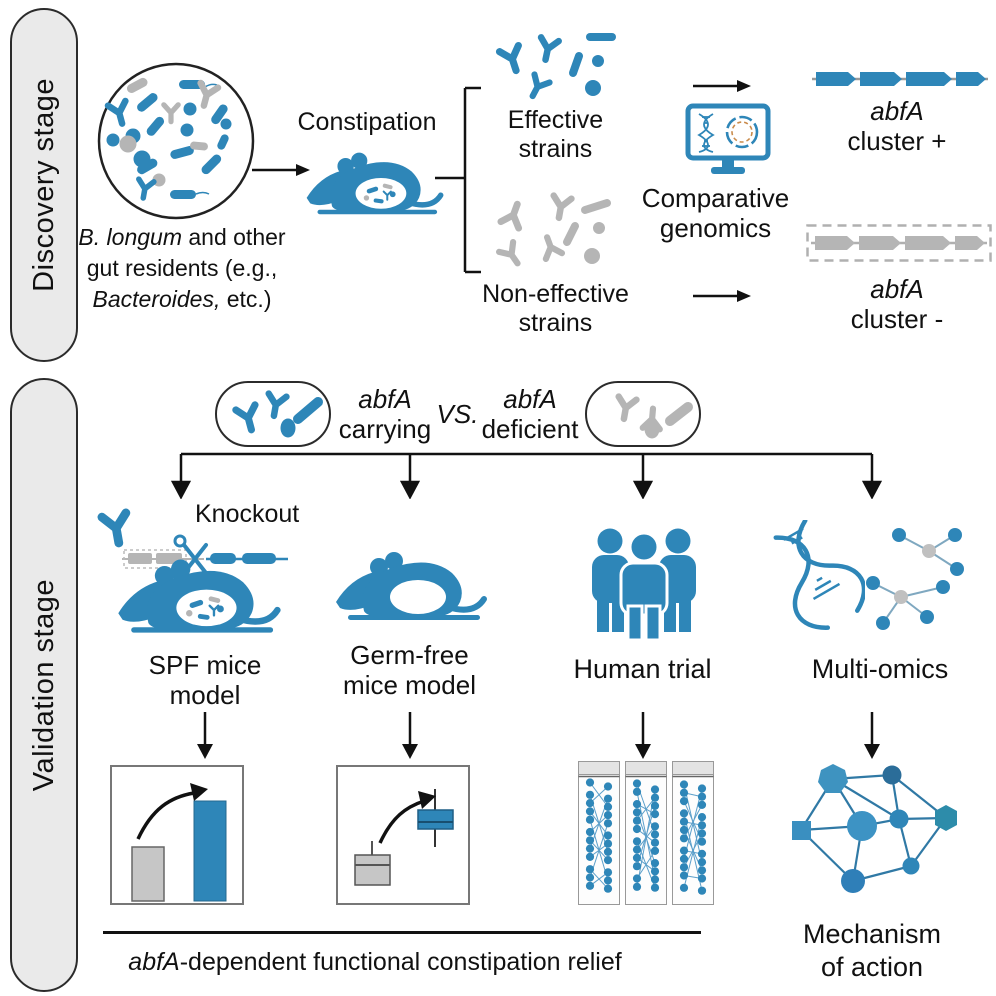 The height and width of the screenshot is (996, 996). I want to click on arrow-spf-result-icon, so click(205, 736).